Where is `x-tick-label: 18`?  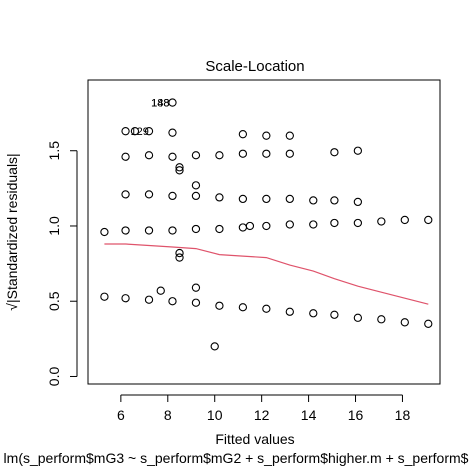 x-tick-label: 18 is located at coordinates (403, 415).